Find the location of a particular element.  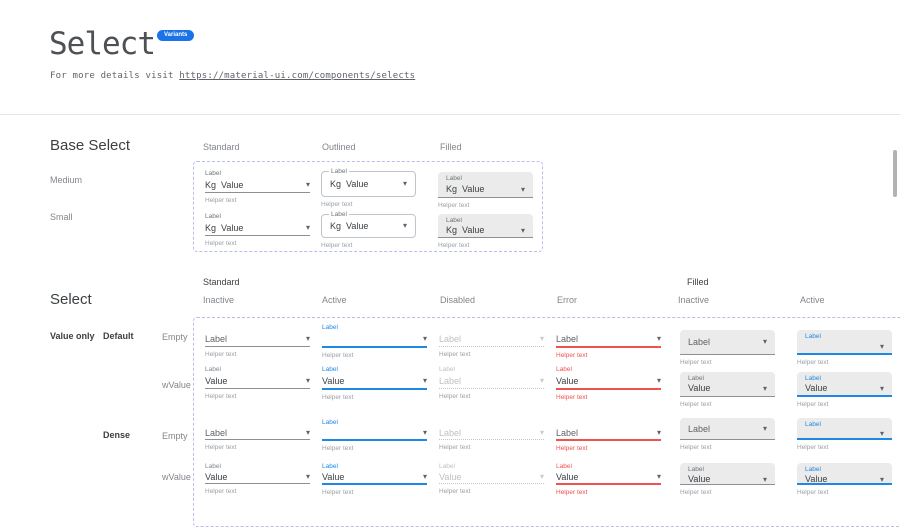

column-header-filled-active: Active is located at coordinates (812, 300).